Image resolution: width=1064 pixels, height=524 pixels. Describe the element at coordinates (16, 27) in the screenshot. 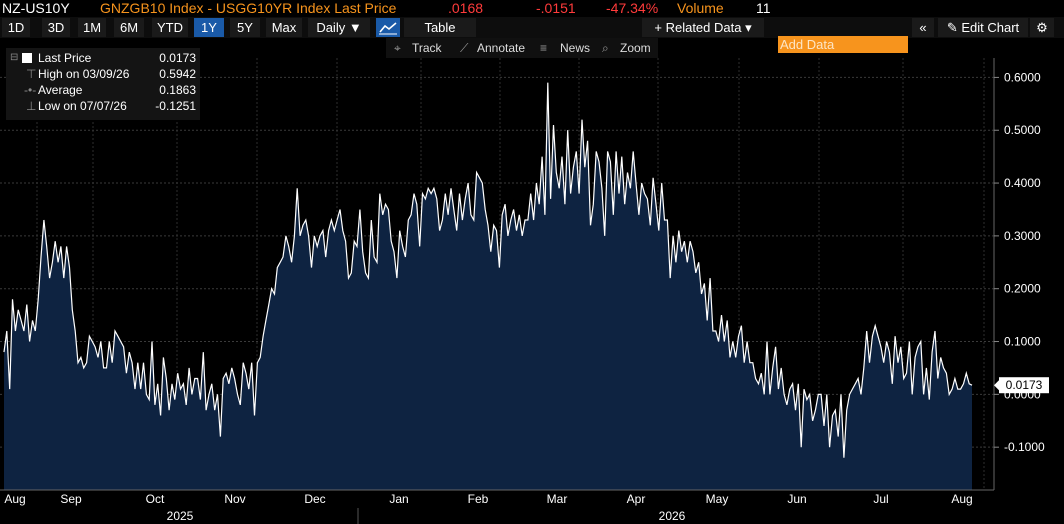

I see `range-1d-button: 1D` at that location.